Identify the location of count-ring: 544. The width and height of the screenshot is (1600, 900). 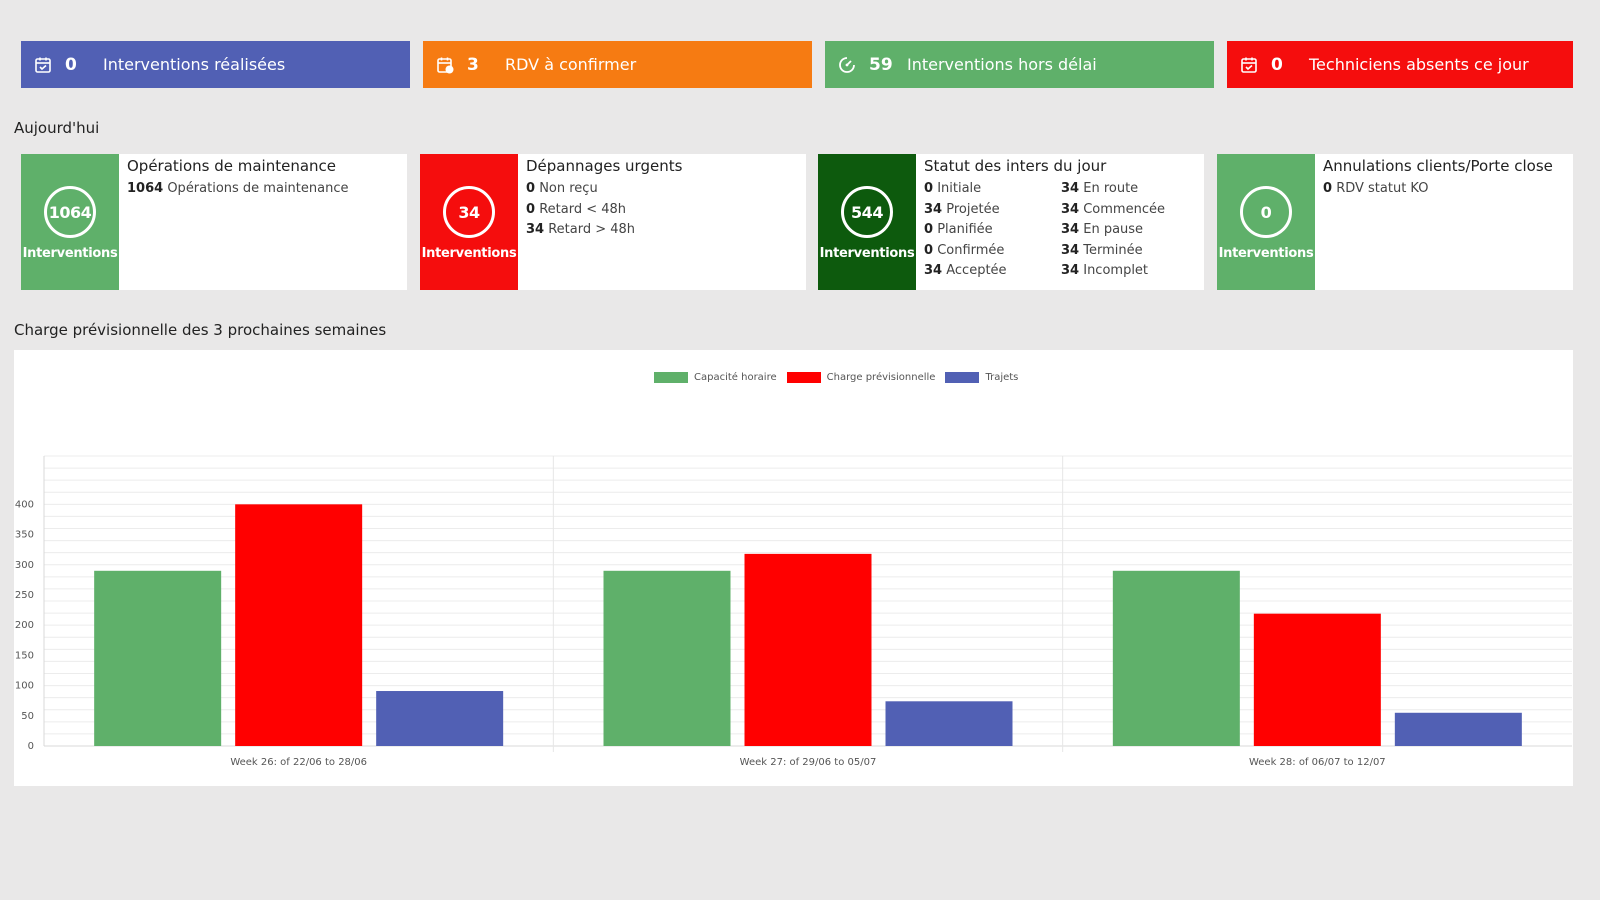
(867, 212).